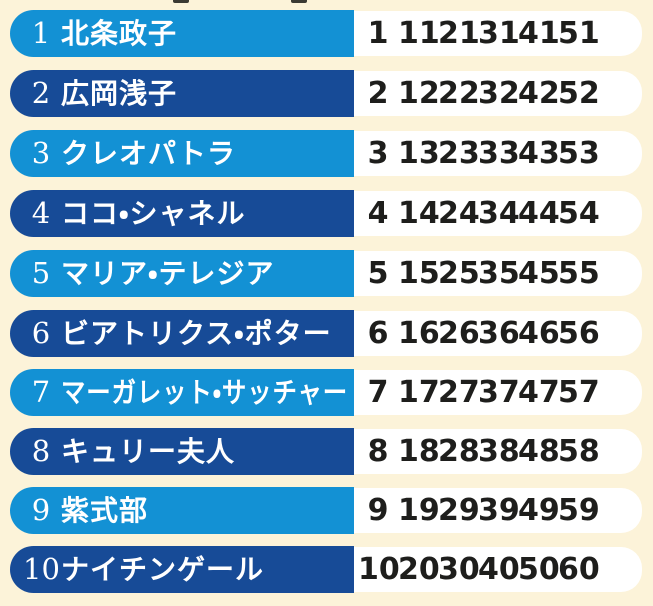  Describe the element at coordinates (539, 451) in the screenshot. I see `cell-value: 48` at that location.